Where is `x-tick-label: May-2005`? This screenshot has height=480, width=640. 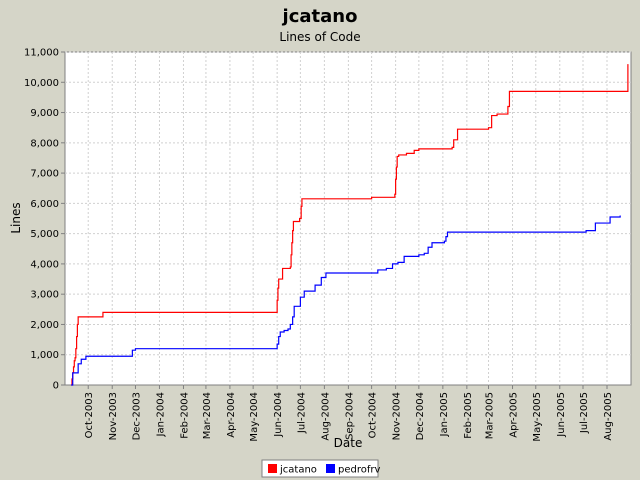
x-tick-label: May-2005 is located at coordinates (537, 417).